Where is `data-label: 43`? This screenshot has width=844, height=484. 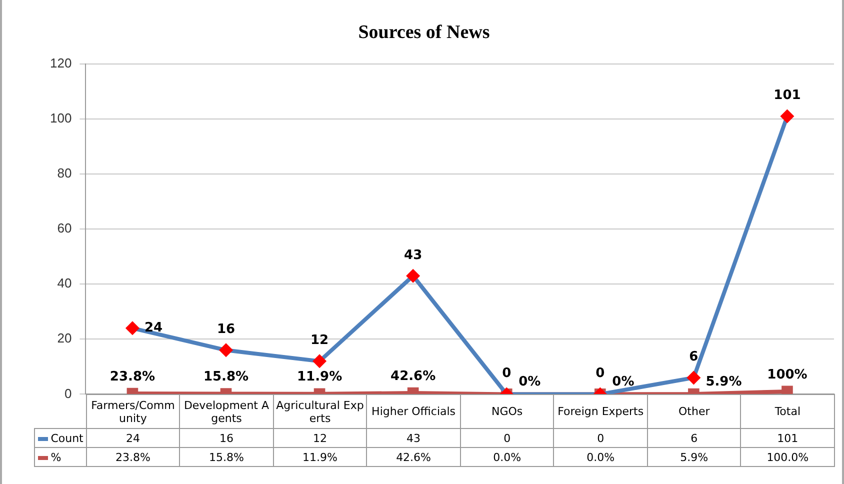
data-label: 43 is located at coordinates (413, 255).